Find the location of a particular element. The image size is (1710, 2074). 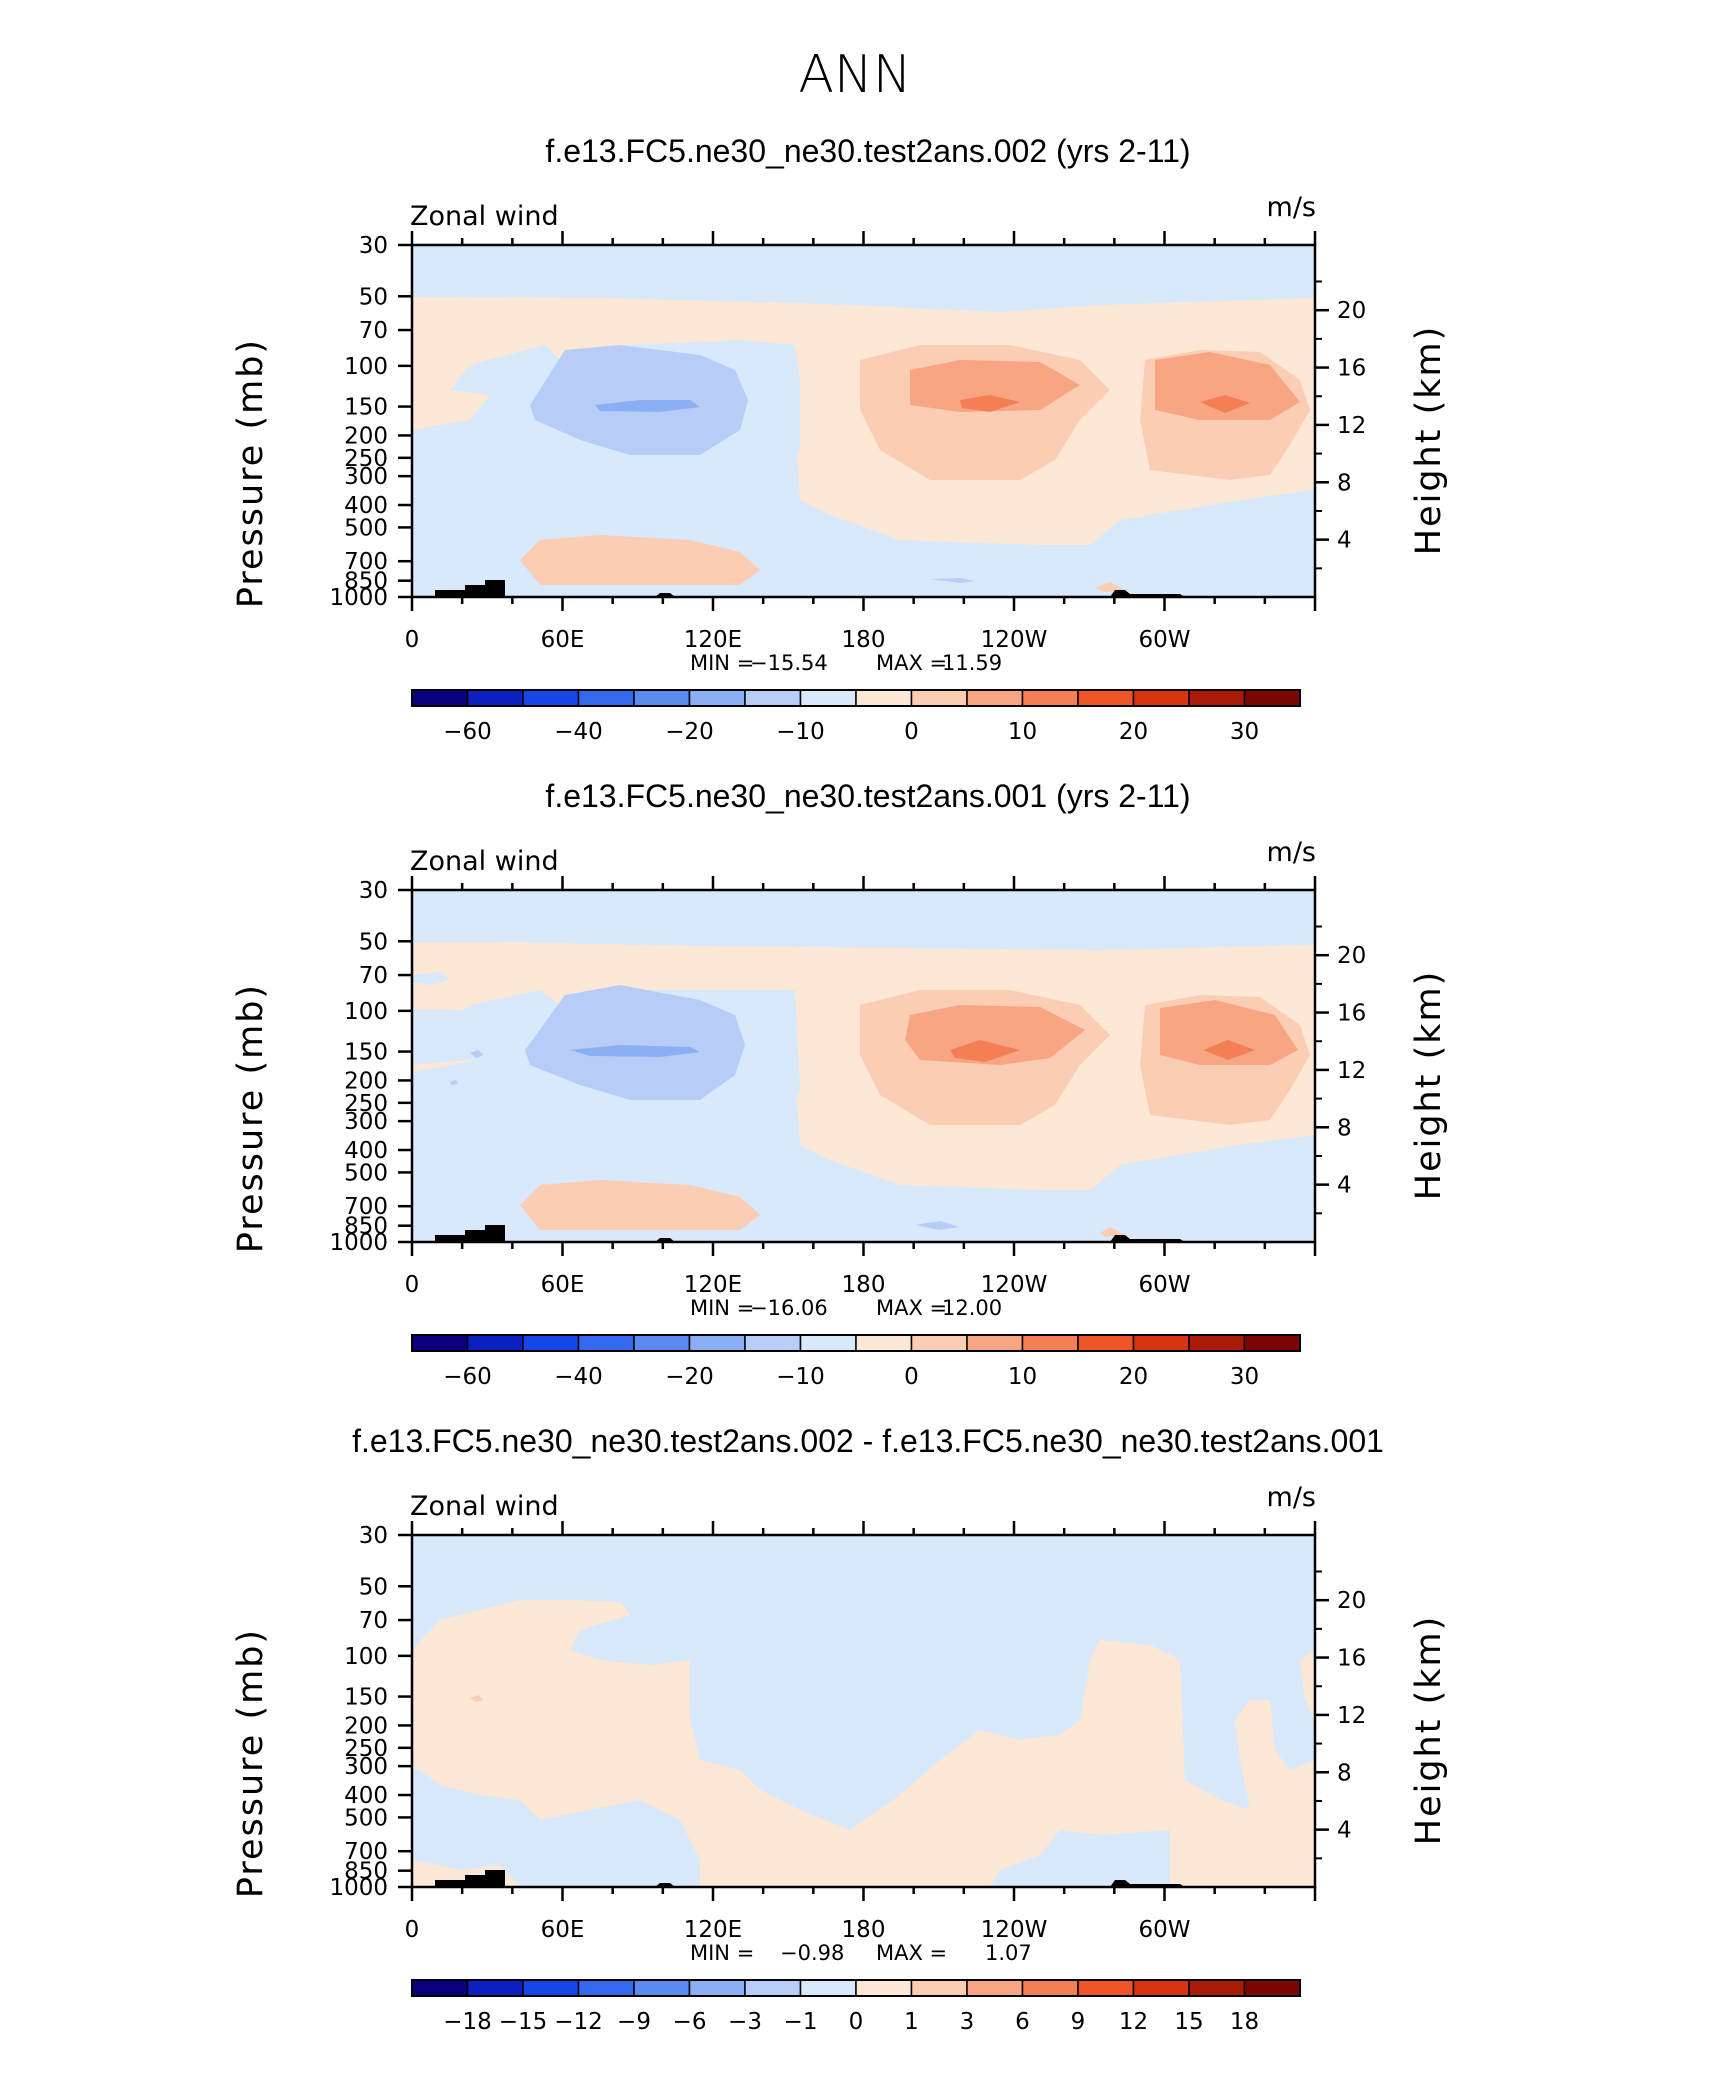

panel-1-ylabel: Pressure (mb) is located at coordinates (251, 473).